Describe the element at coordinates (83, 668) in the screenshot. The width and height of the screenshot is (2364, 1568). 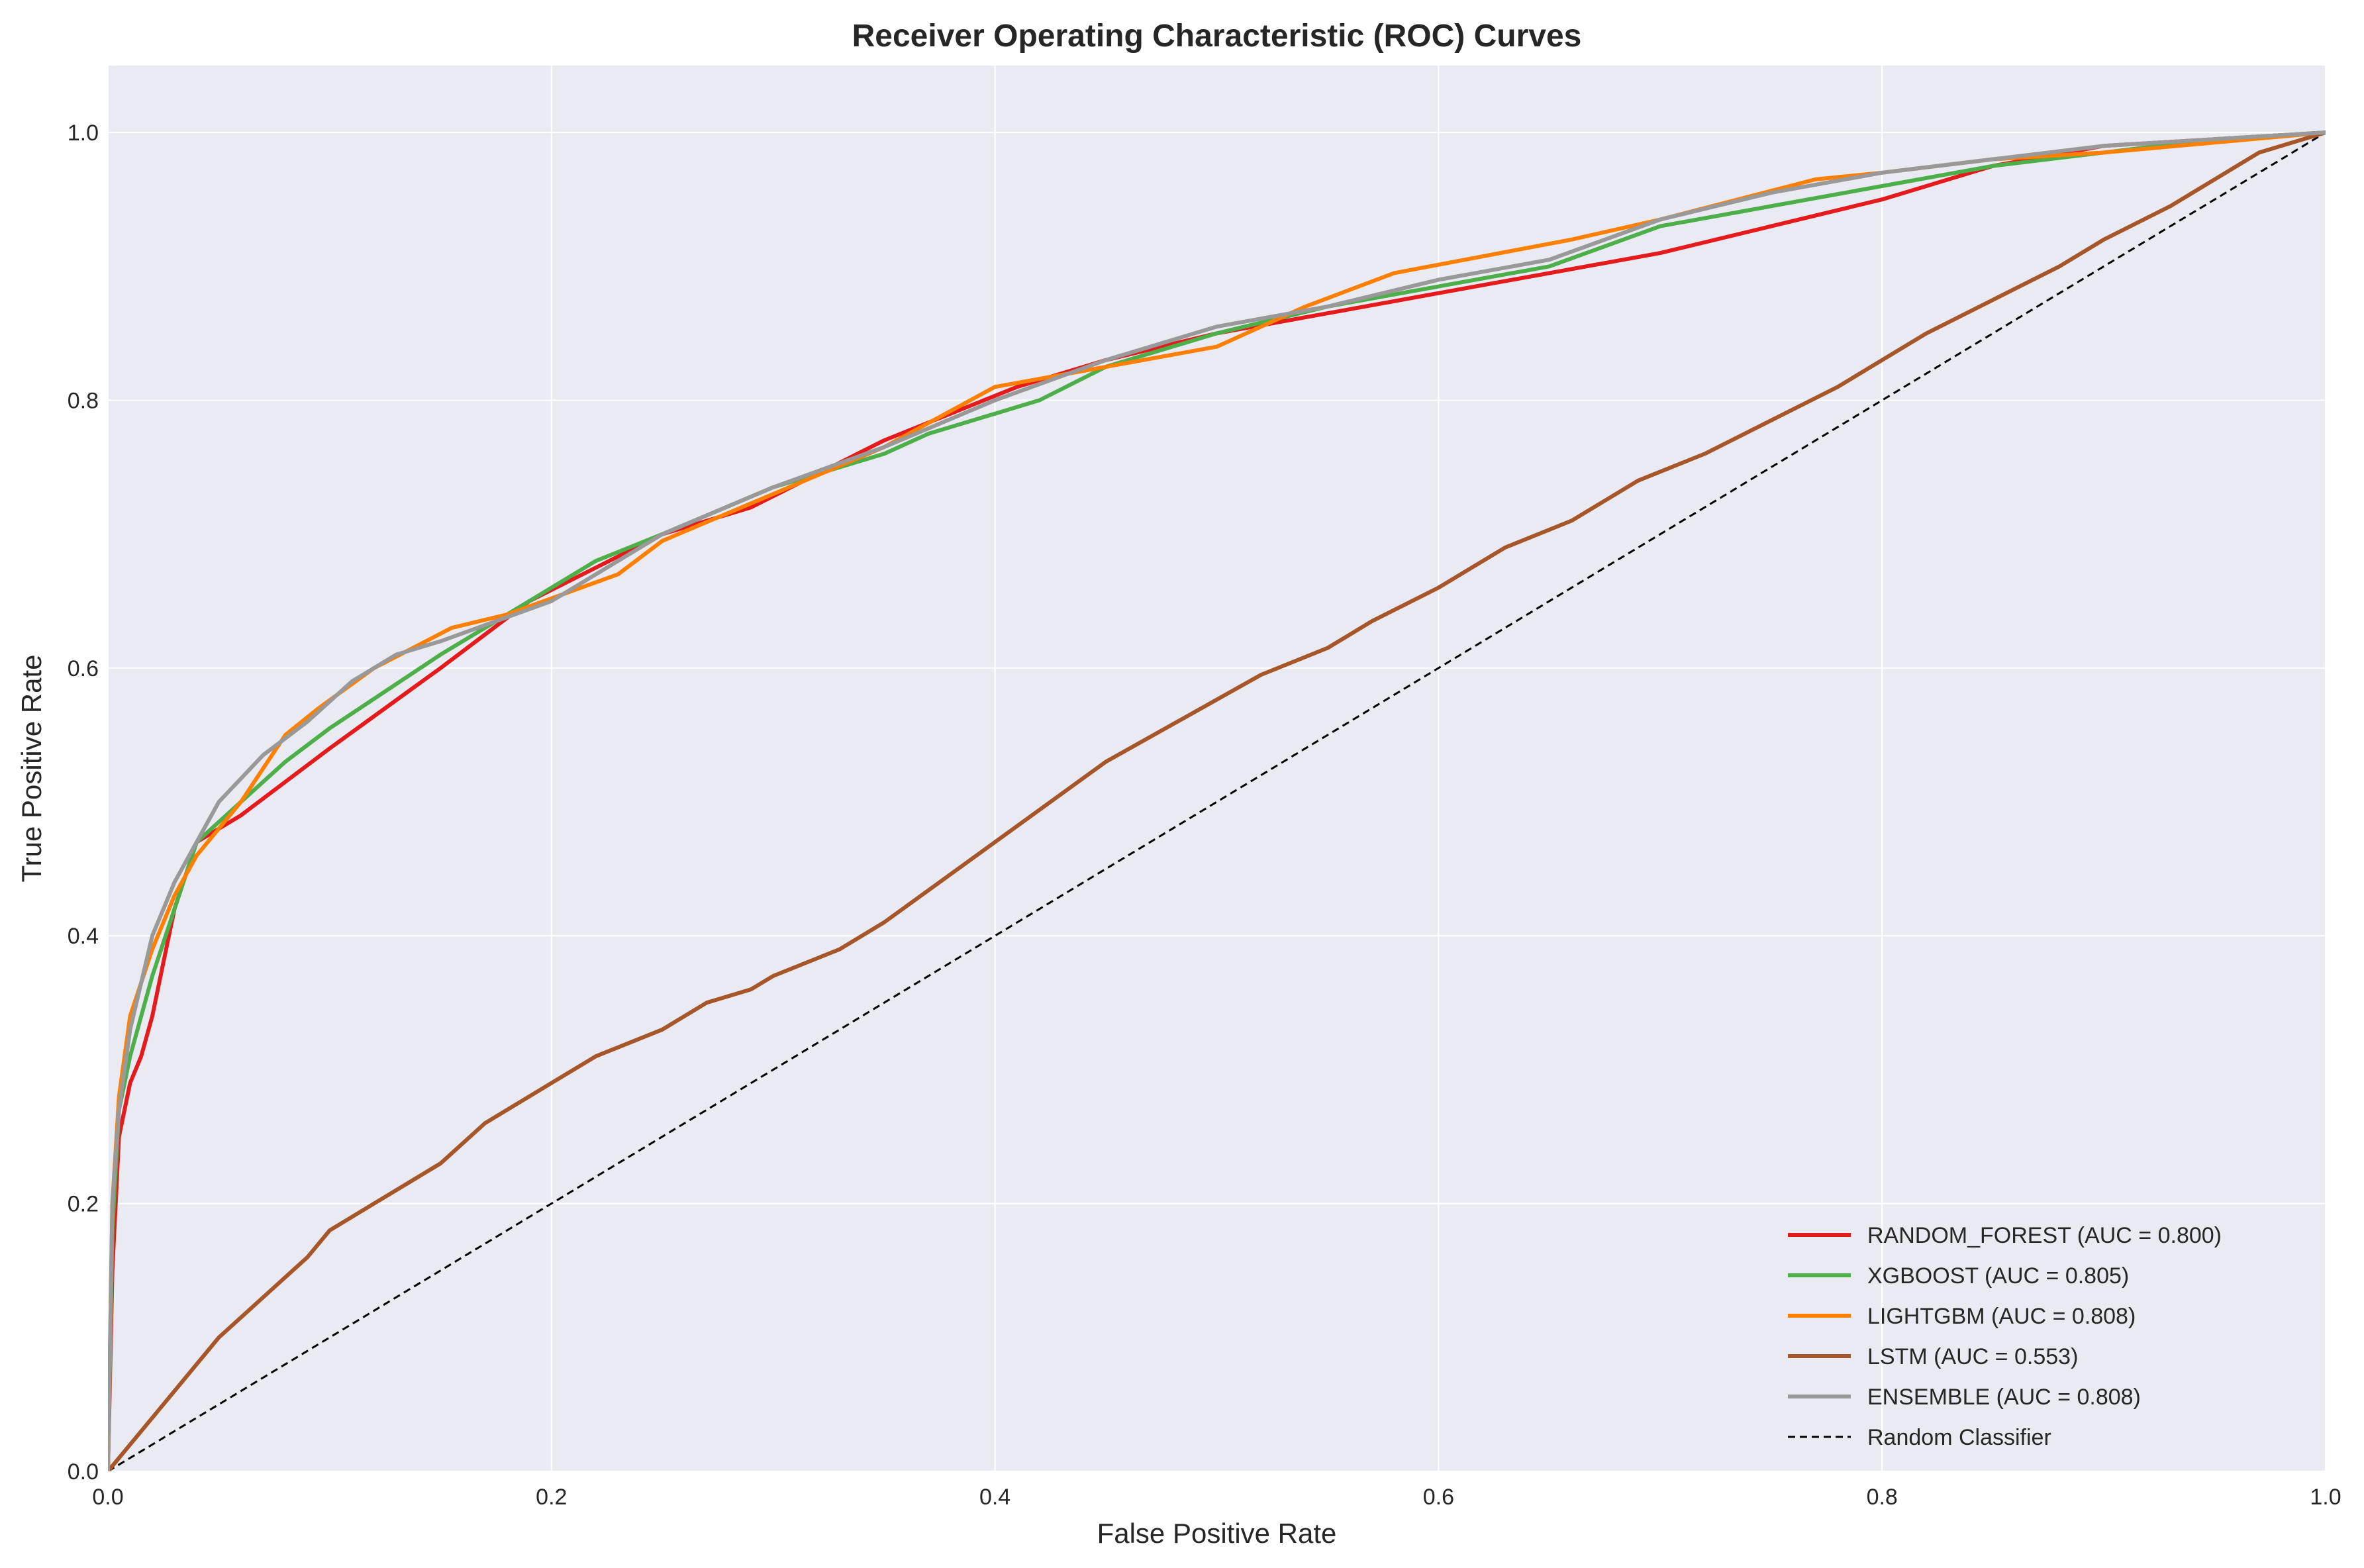
I see `y-tick-label: 0.6` at that location.